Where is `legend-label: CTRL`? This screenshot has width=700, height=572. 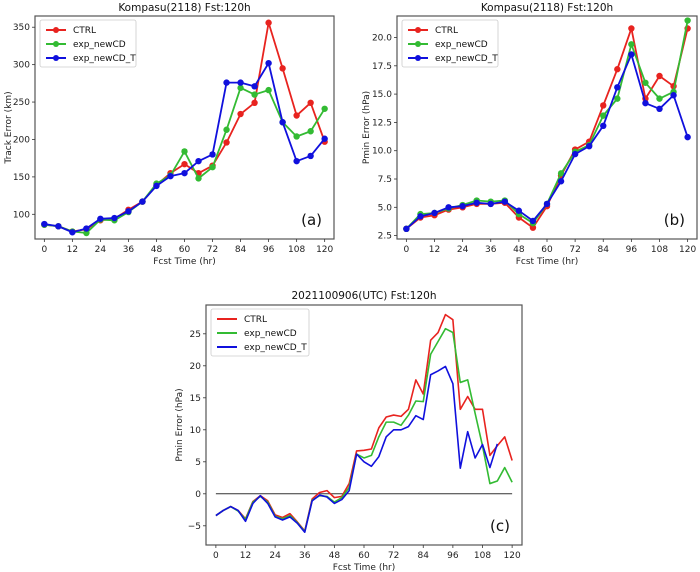
legend-label: CTRL is located at coordinates (446, 31).